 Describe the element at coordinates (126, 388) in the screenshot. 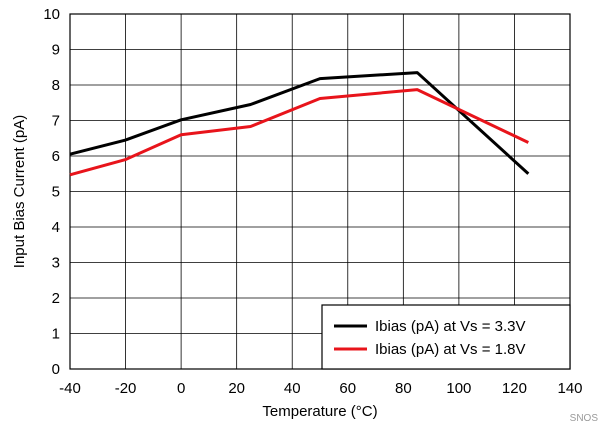

I see `x-tick-label: -20` at that location.